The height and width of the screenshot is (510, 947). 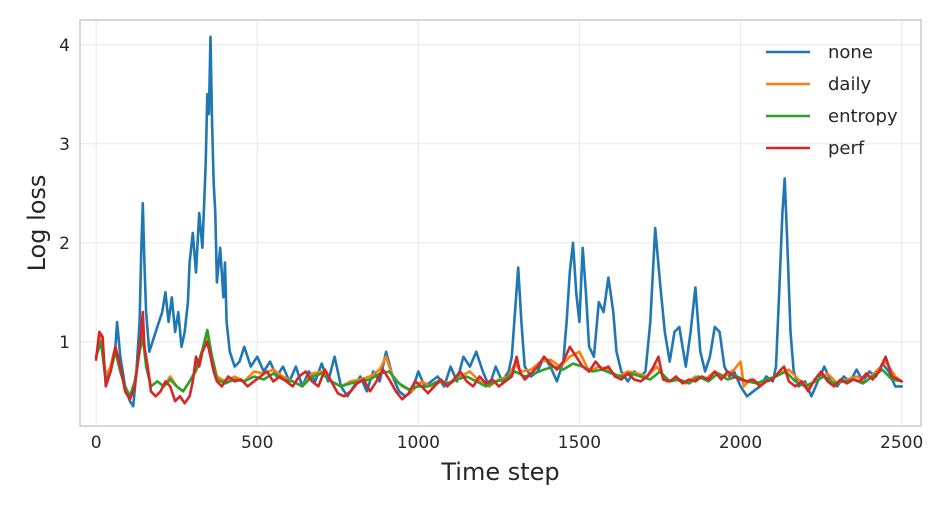 I want to click on x-tick-labels: 0 500 1000 1500 2000 2500, so click(x=507, y=443).